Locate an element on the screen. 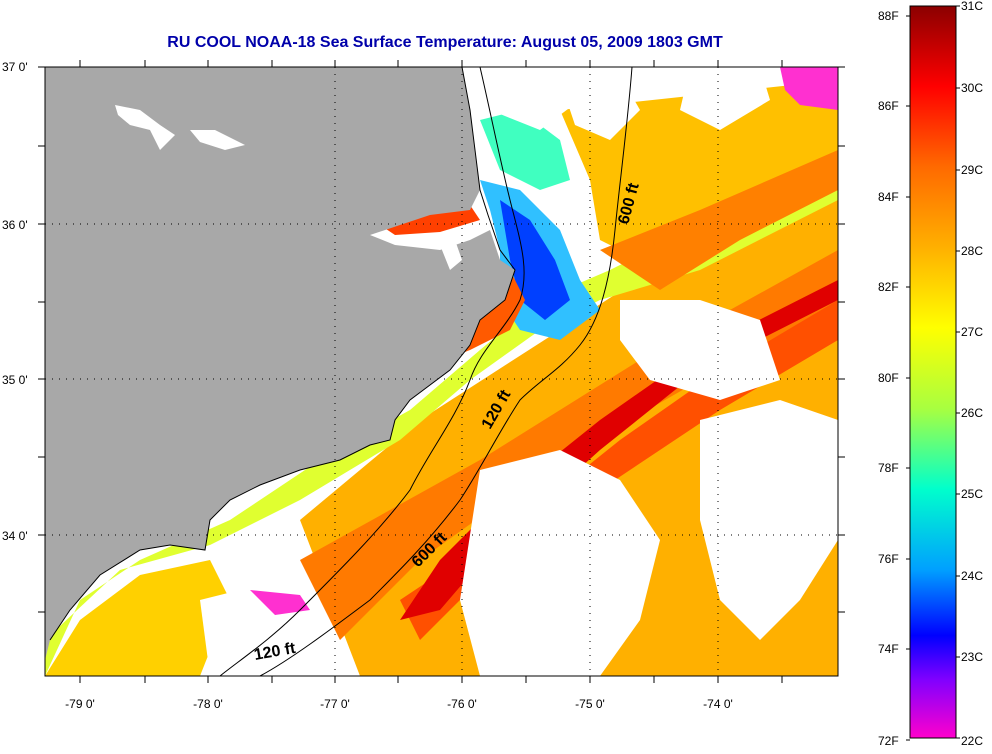 This screenshot has height=754, width=992. colorbar-f-label: 78F is located at coordinates (888, 468).